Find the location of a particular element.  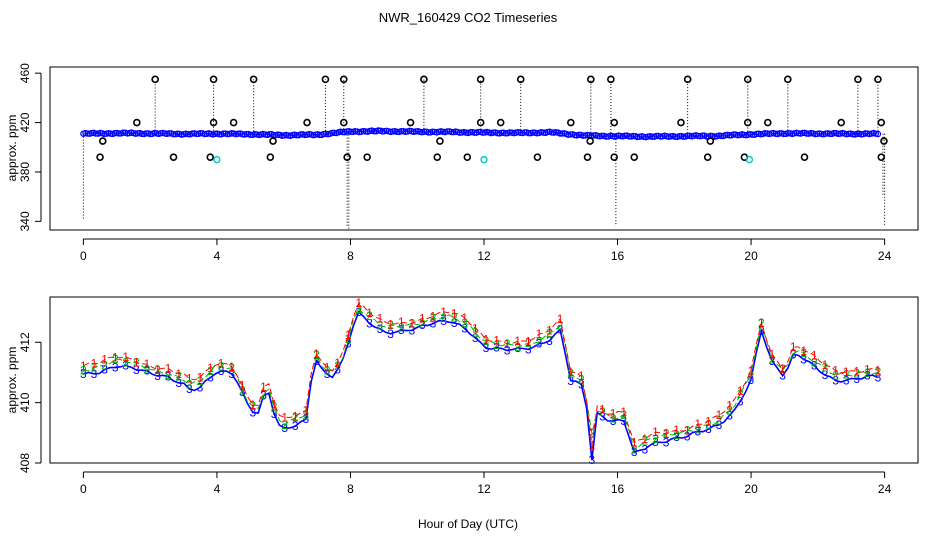

top-x-tick-label: 8 is located at coordinates (350, 256).